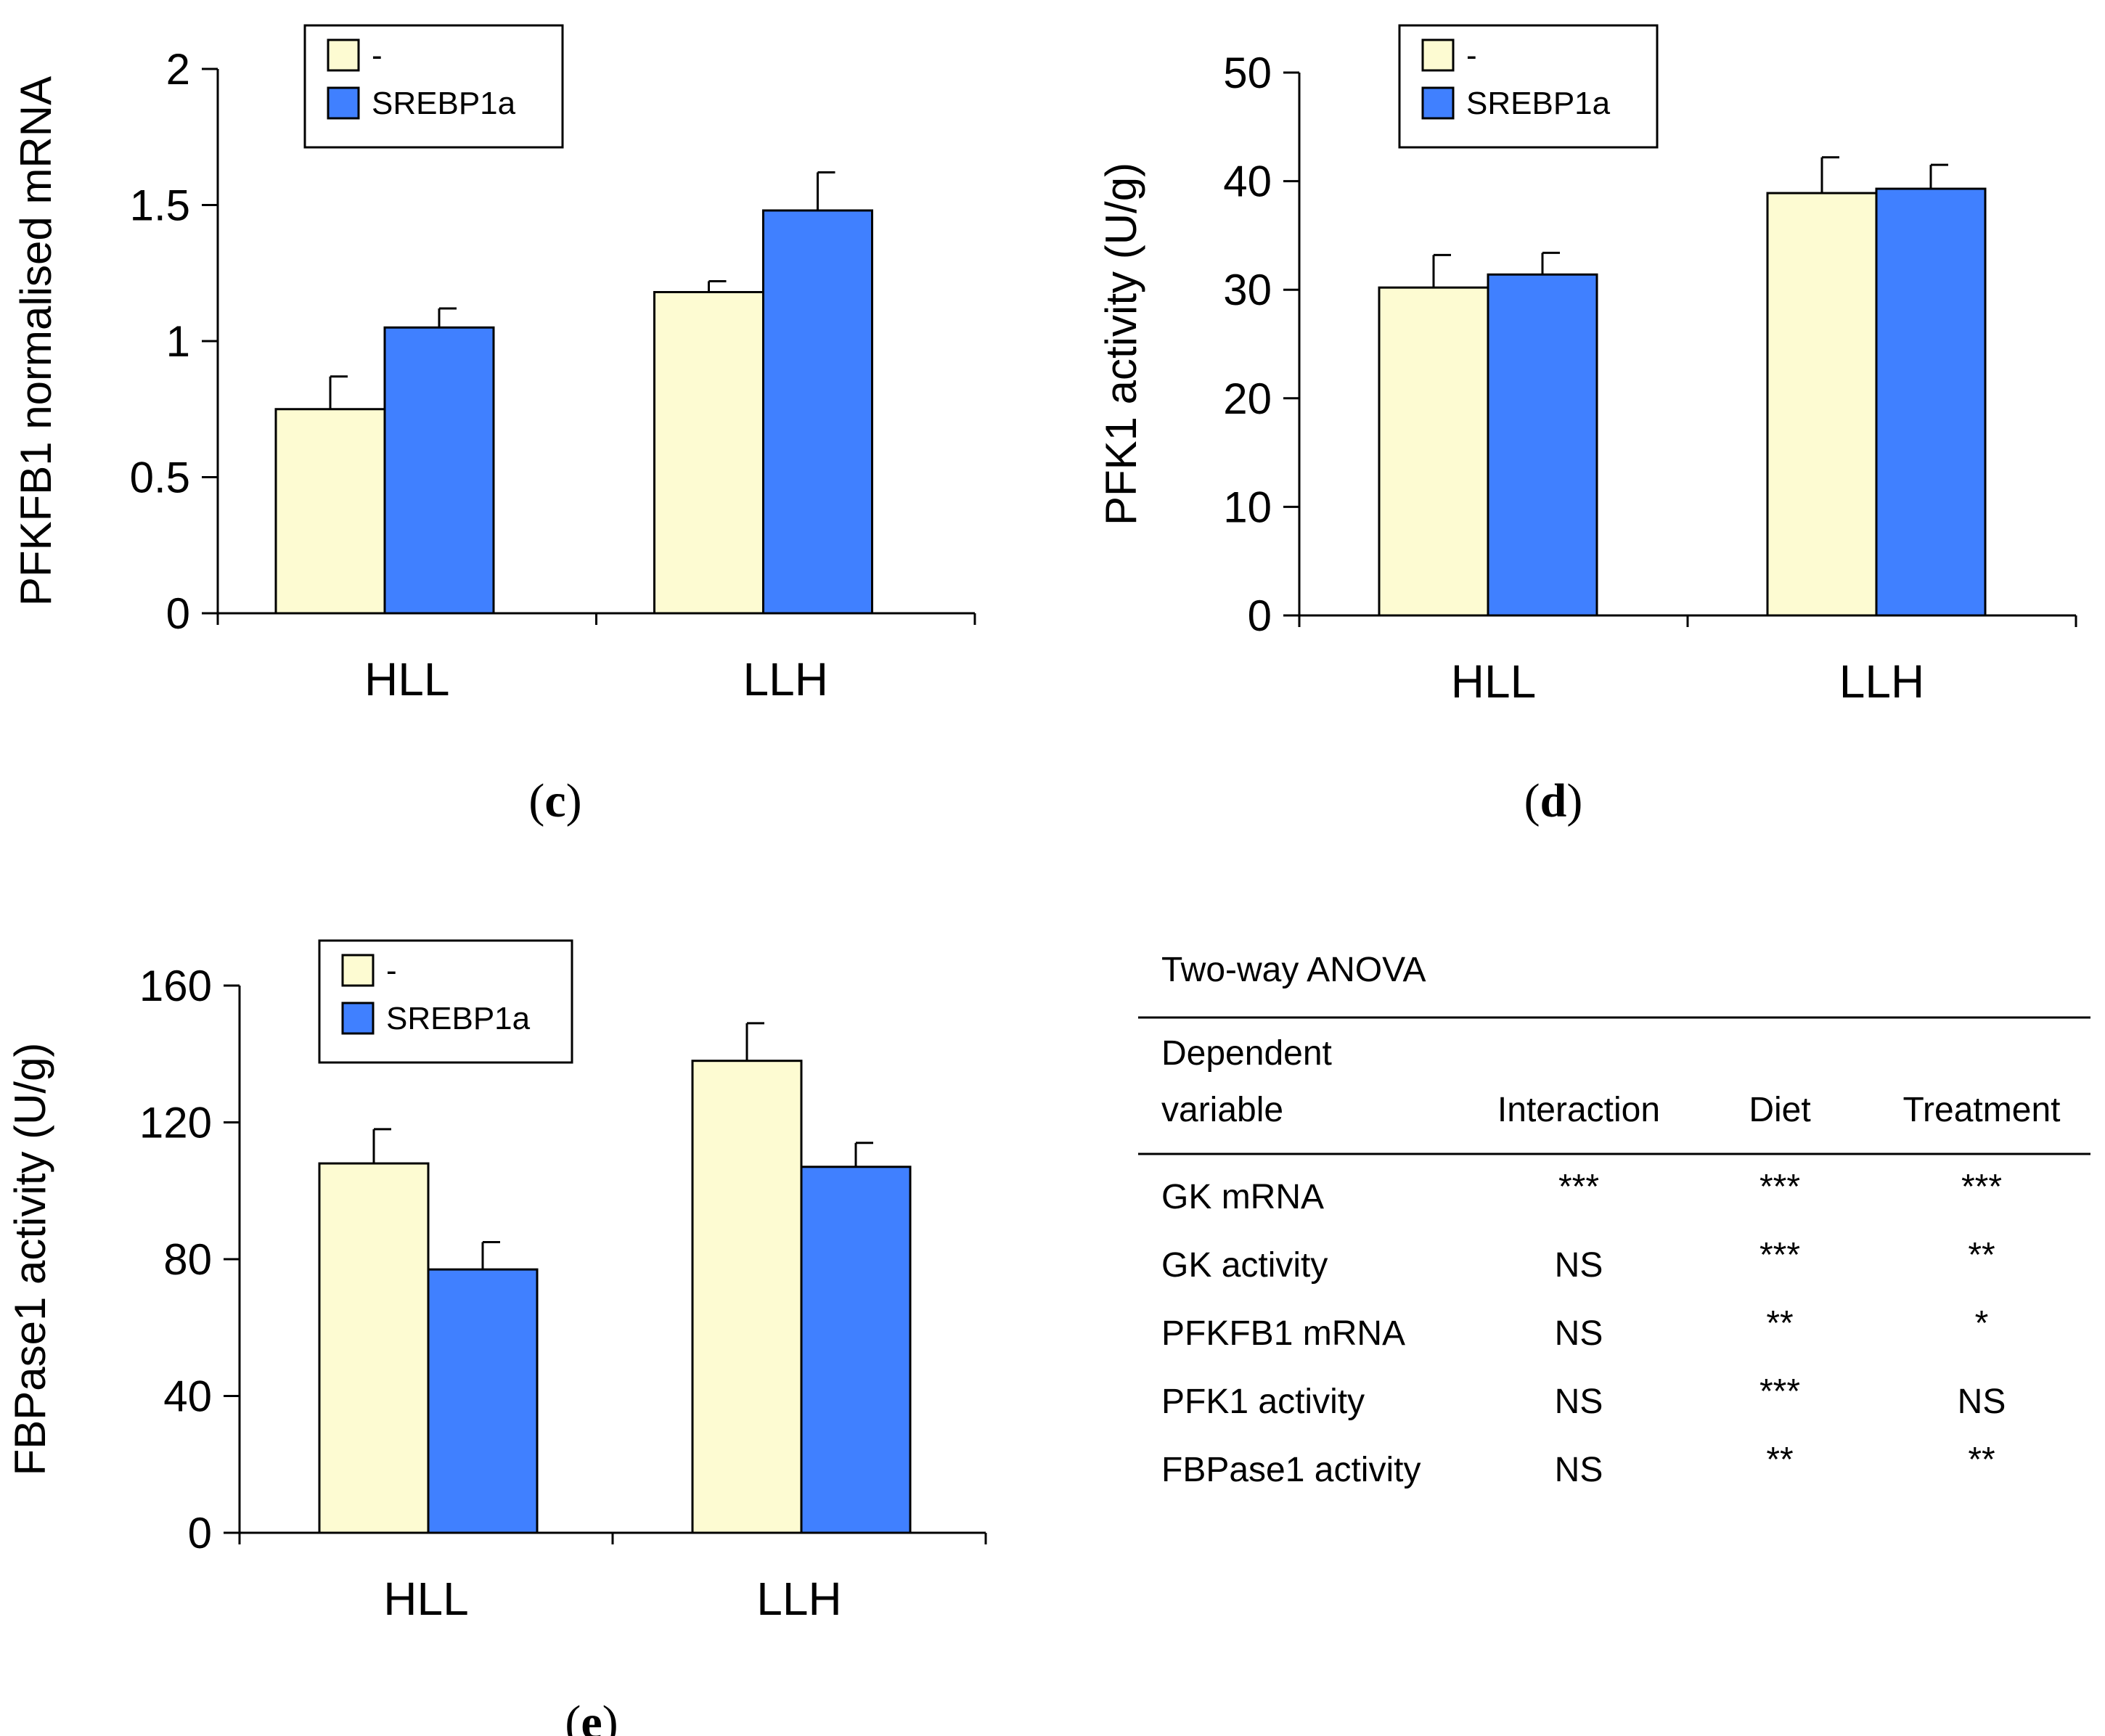 The height and width of the screenshot is (1736, 2105). What do you see at coordinates (36, 341) in the screenshot?
I see `y-axis-title: PFKFB1 normalised mRNA` at bounding box center [36, 341].